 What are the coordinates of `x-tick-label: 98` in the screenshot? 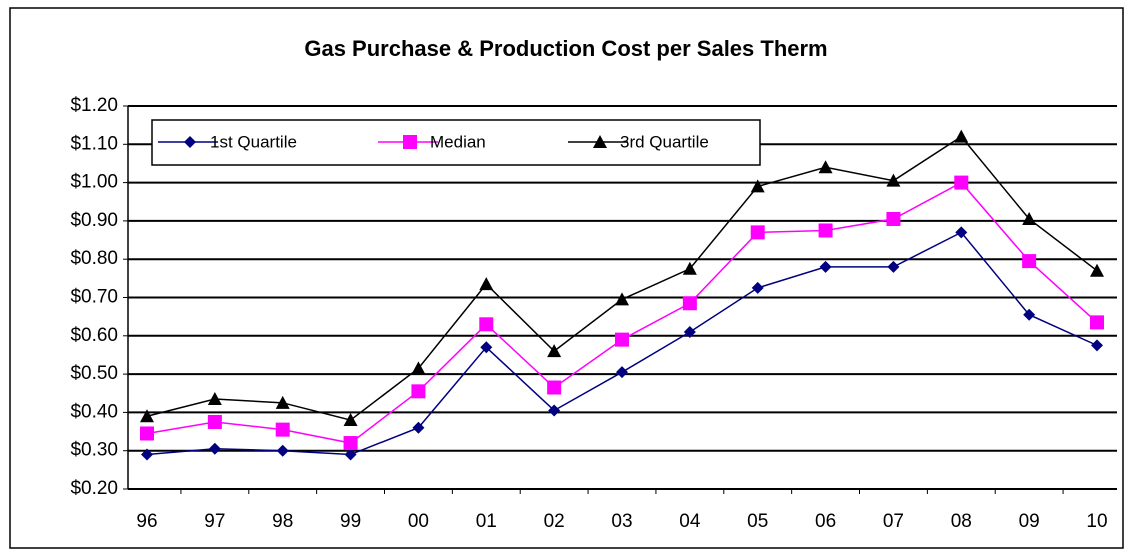 It's located at (282, 521).